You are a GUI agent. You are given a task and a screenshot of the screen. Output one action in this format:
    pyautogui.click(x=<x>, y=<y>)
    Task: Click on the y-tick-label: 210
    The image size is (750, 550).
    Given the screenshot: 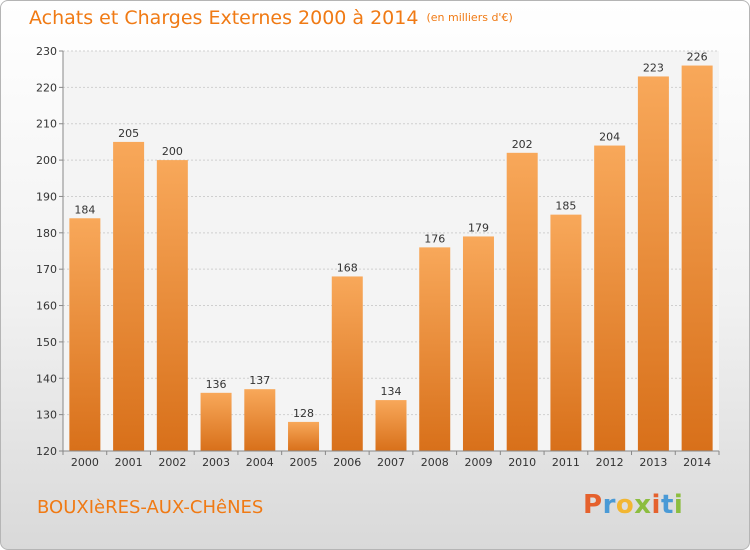 What is the action you would take?
    pyautogui.click(x=46, y=124)
    